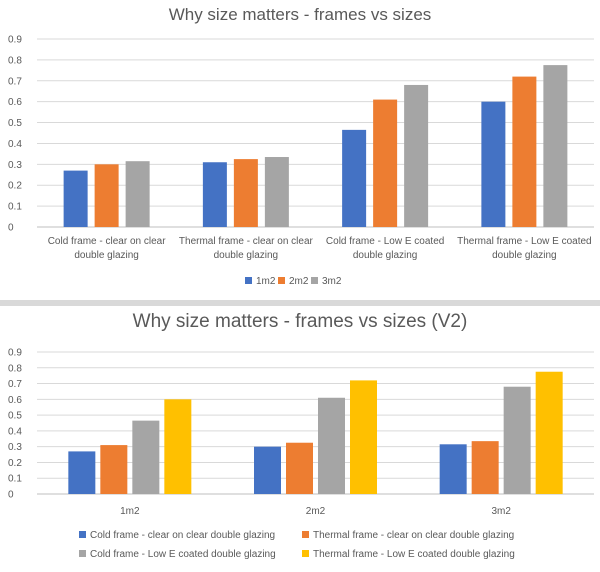  Describe the element at coordinates (316, 511) in the screenshot. I see `x-tick-label: 2m2` at that location.